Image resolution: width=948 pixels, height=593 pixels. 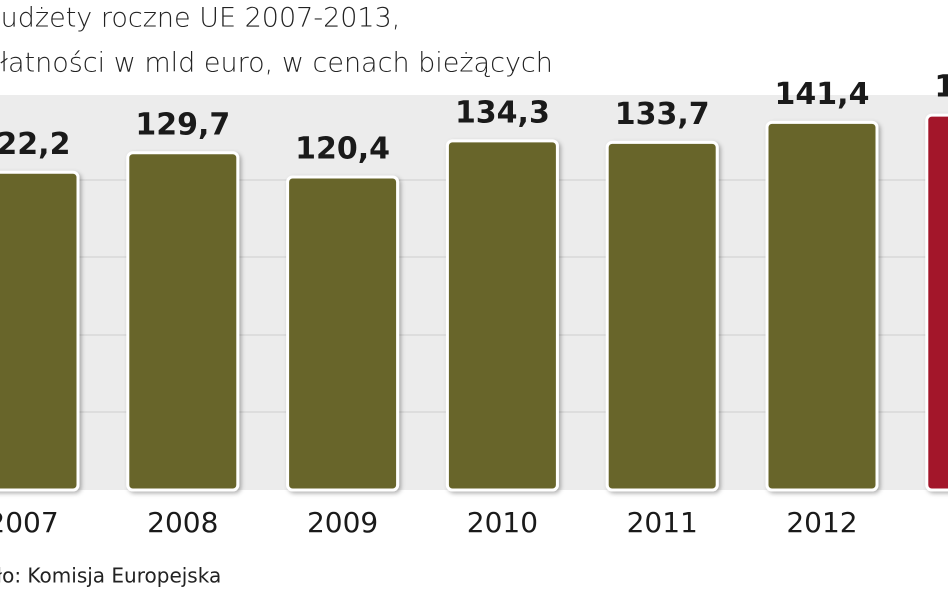 I want to click on value-label: 141,4, so click(x=822, y=94).